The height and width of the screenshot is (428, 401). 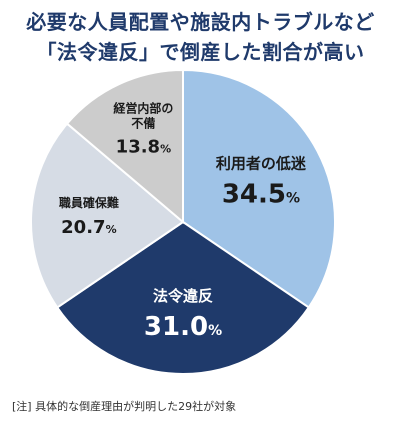 What do you see at coordinates (200, 22) in the screenshot?
I see `chart-title-line-1: 必要な人員配置や施設内トラブルなど` at bounding box center [200, 22].